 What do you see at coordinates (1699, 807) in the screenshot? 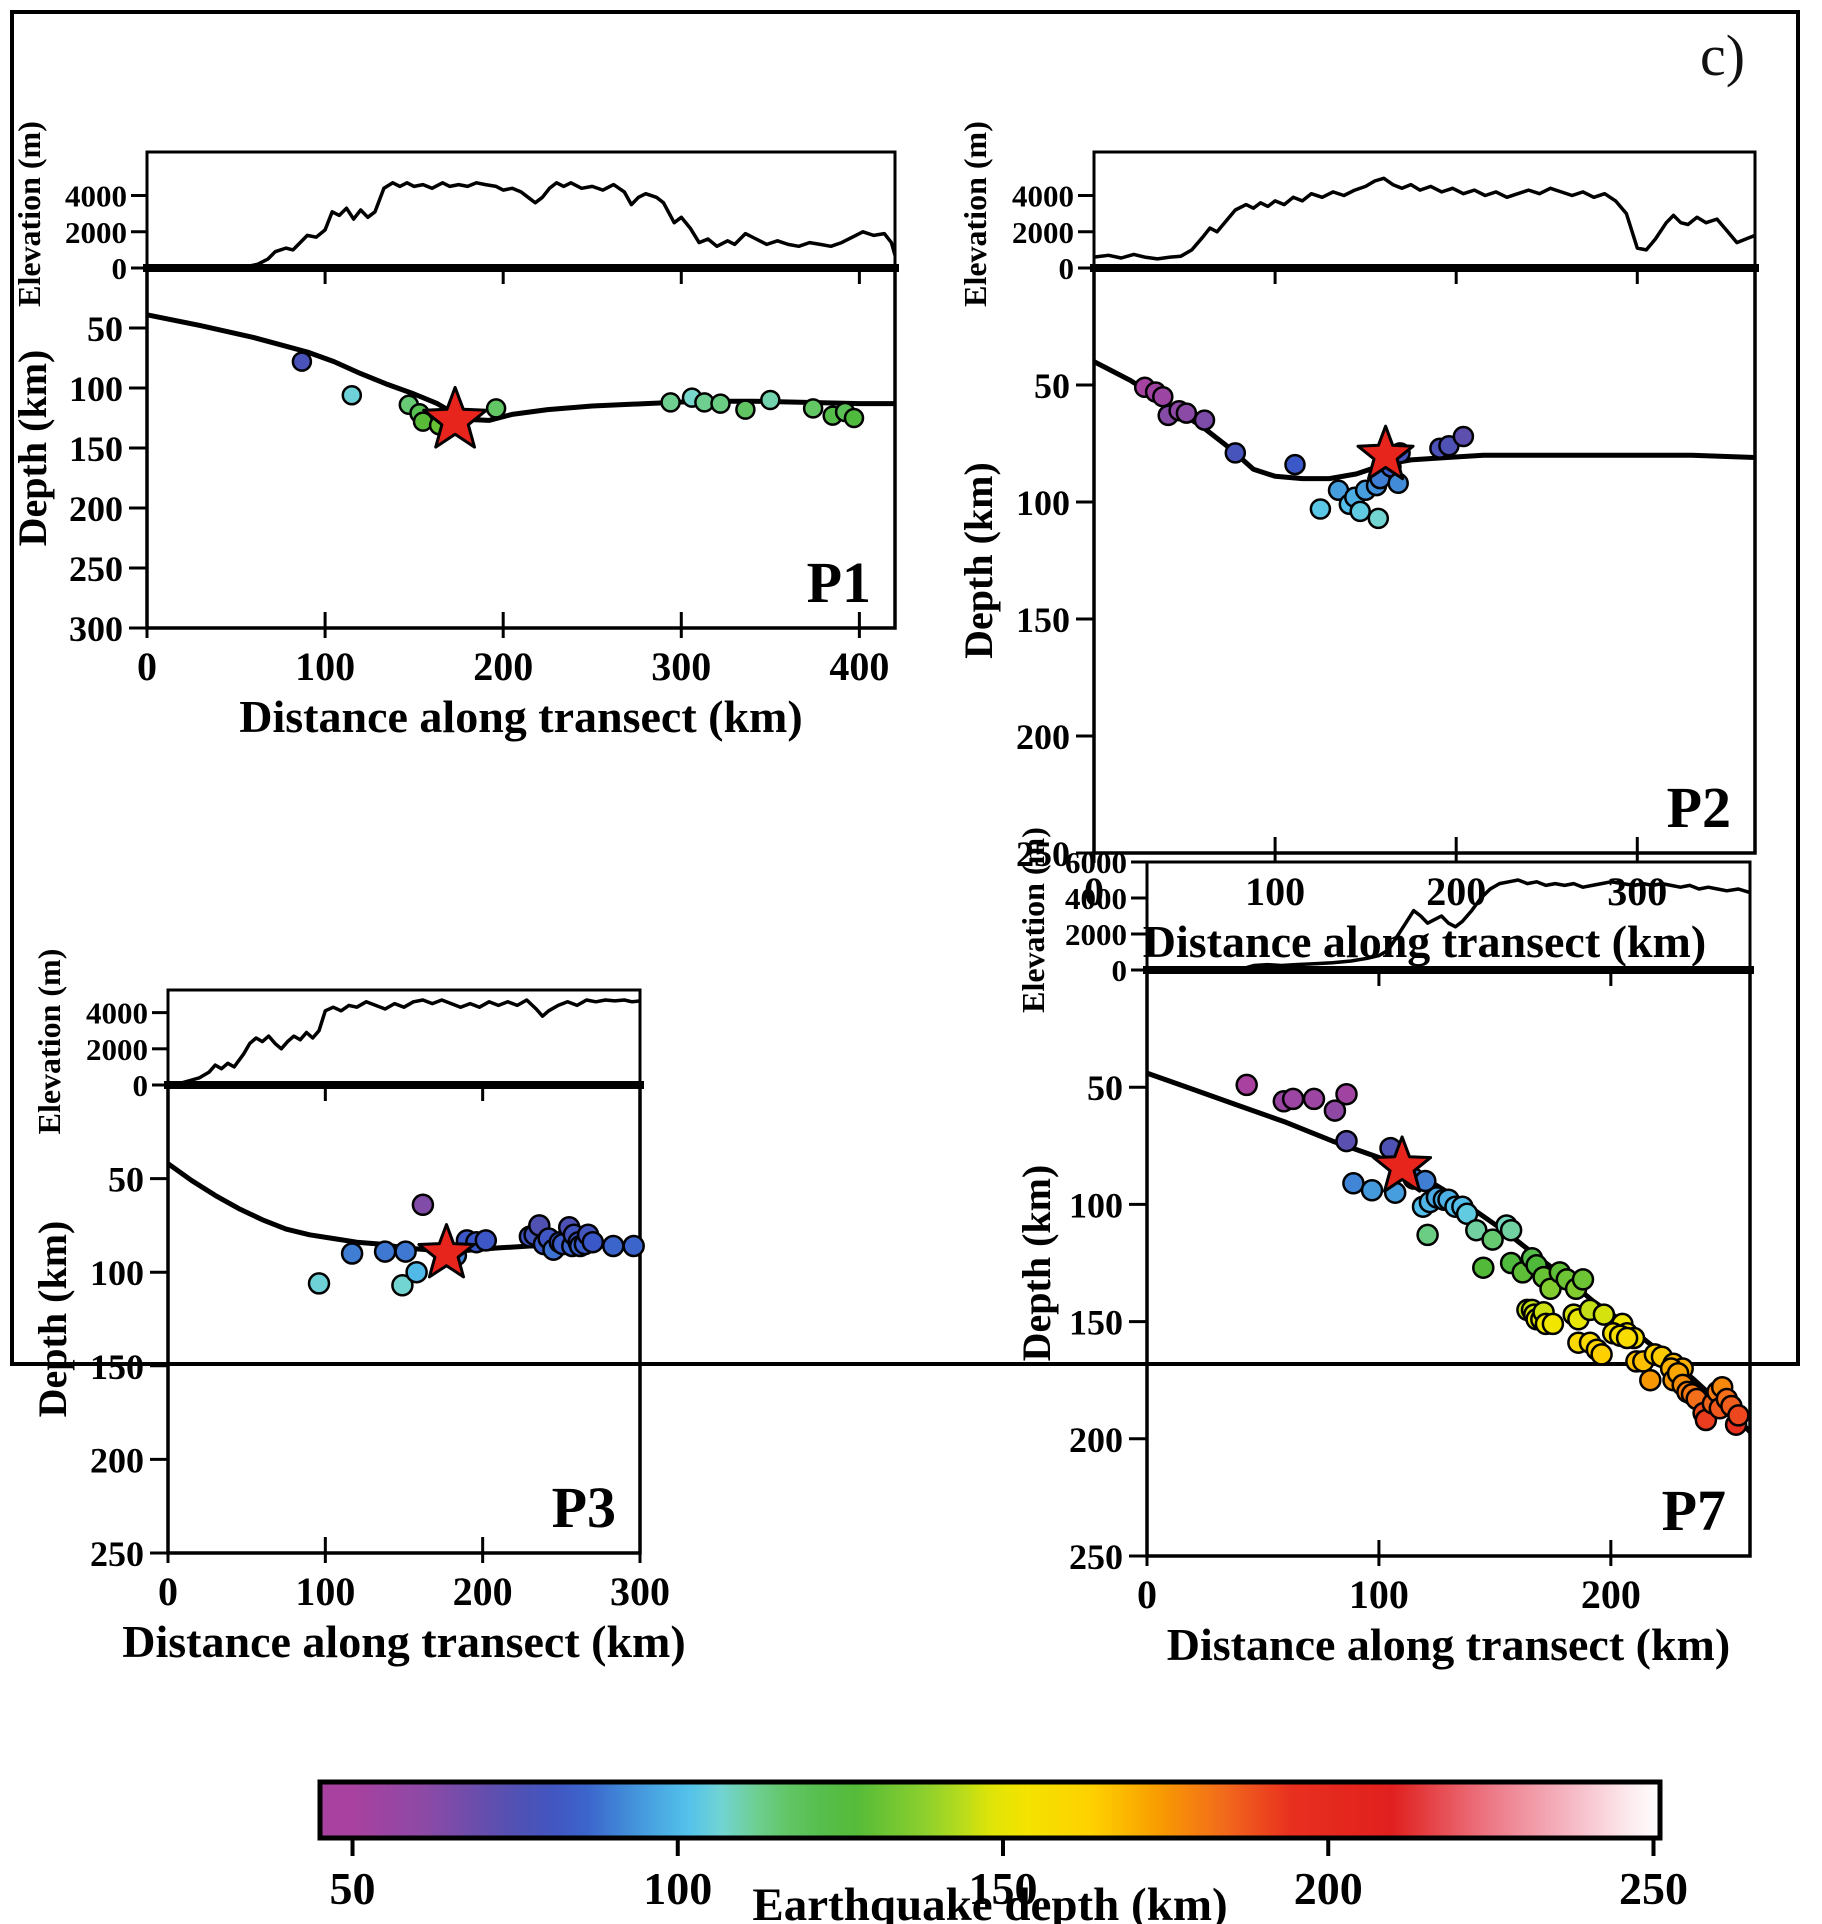
I see `panel-tag: P2` at bounding box center [1699, 807].